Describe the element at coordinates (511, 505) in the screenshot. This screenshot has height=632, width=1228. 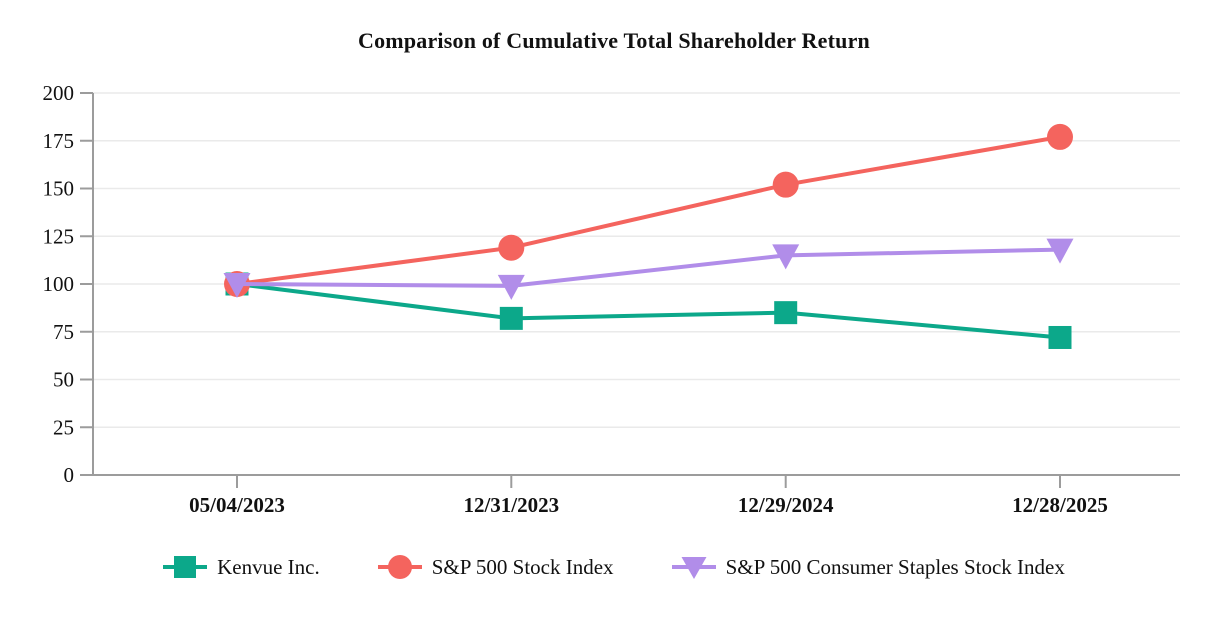
I see `x-axis-tick-label: 12/31/2023` at that location.